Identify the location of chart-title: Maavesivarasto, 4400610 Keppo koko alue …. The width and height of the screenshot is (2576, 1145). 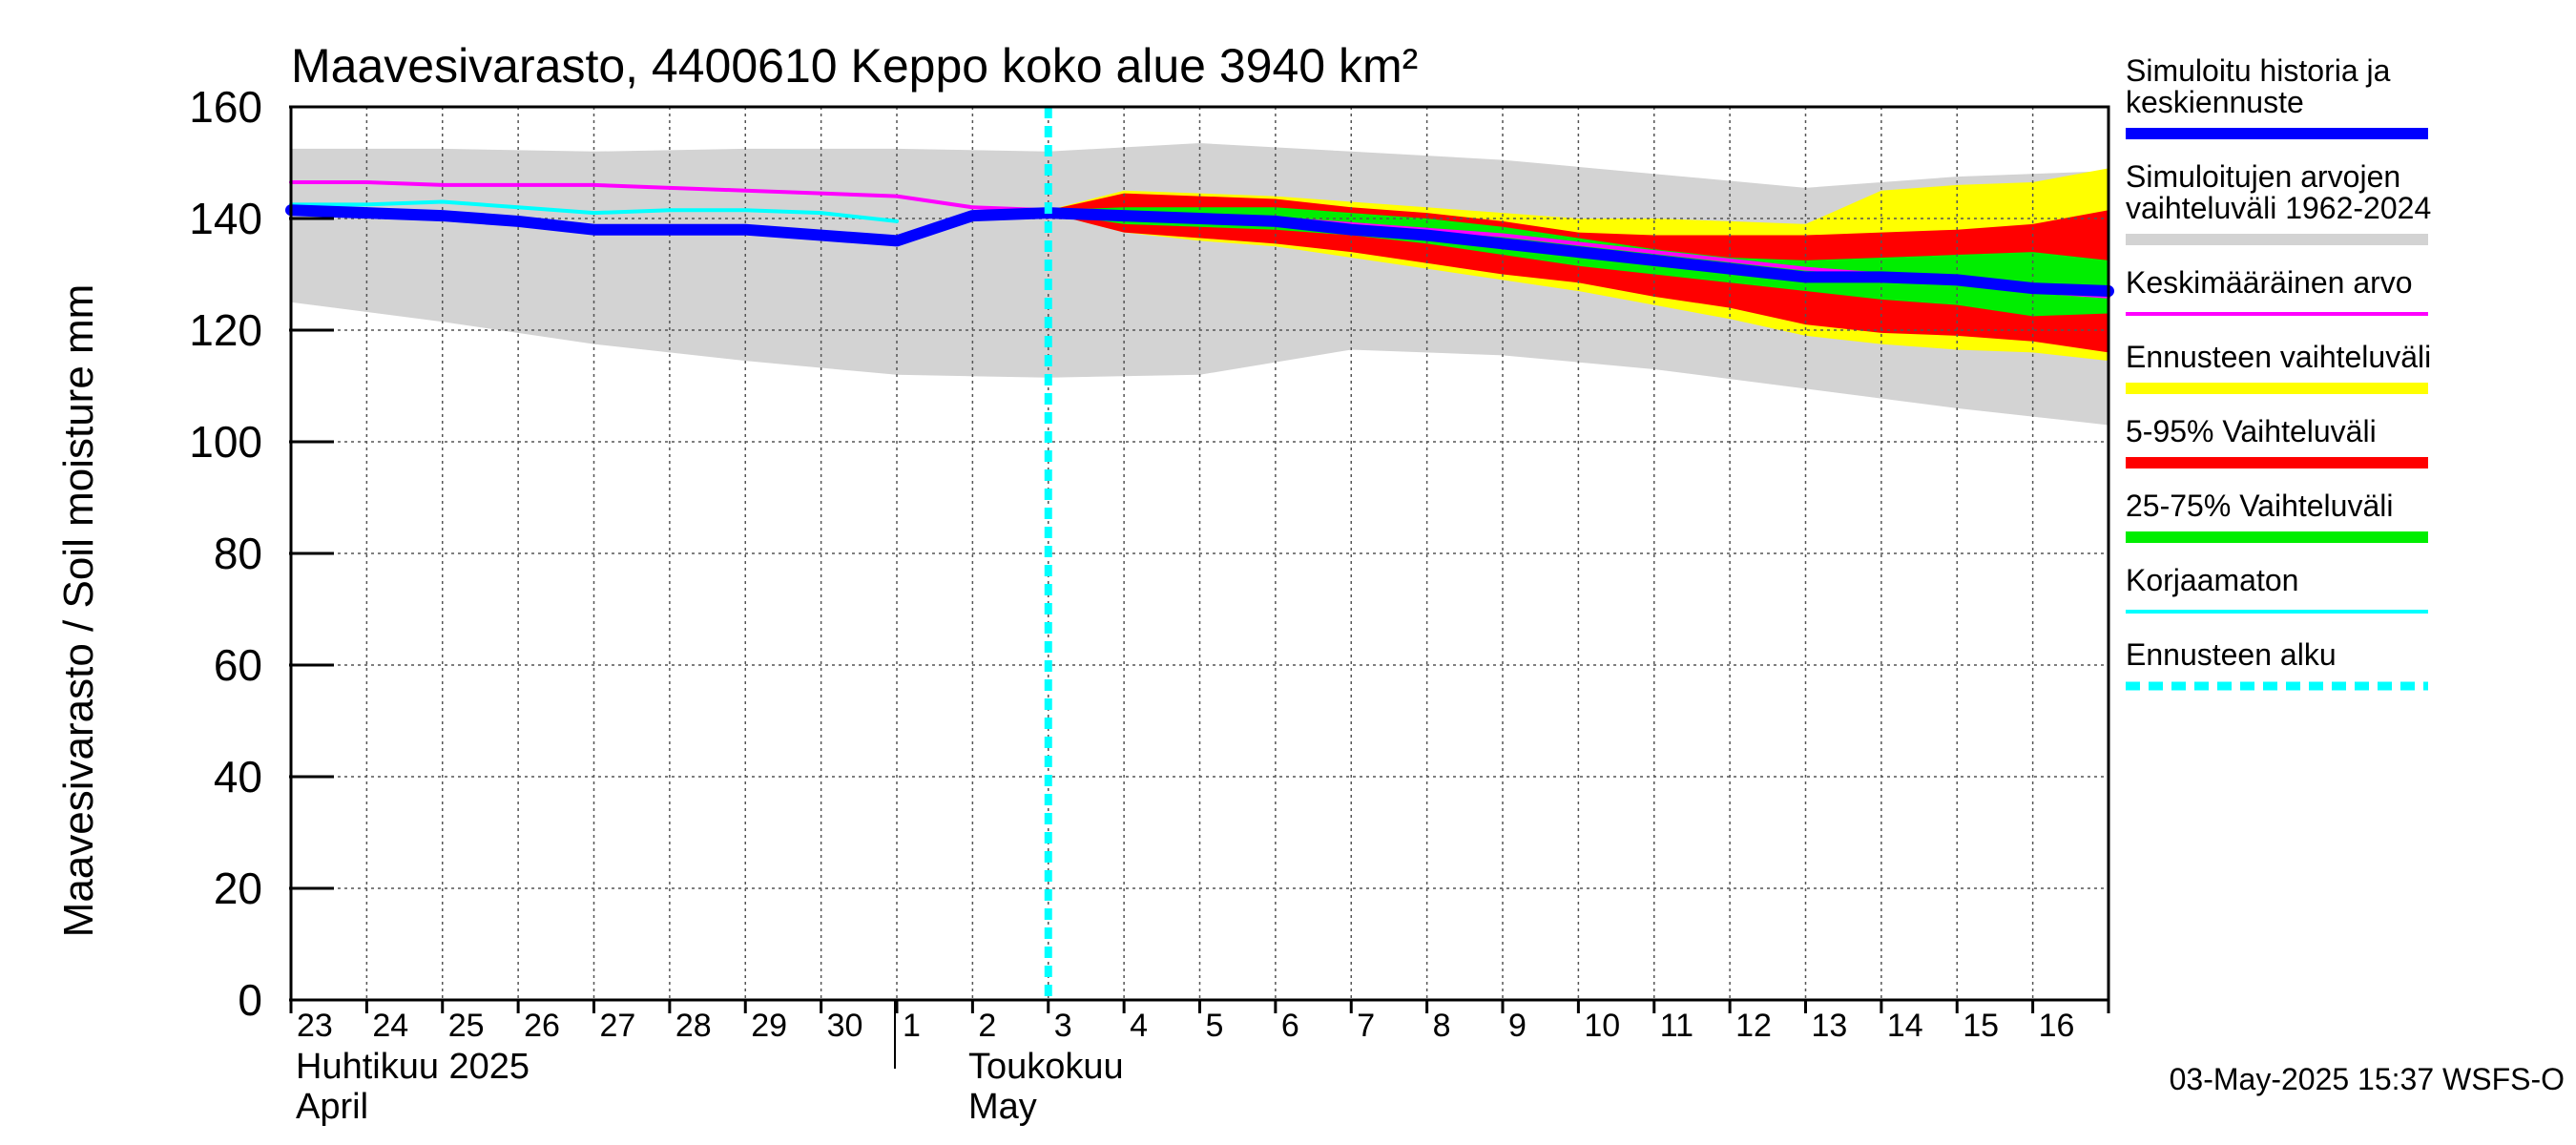
(854, 66).